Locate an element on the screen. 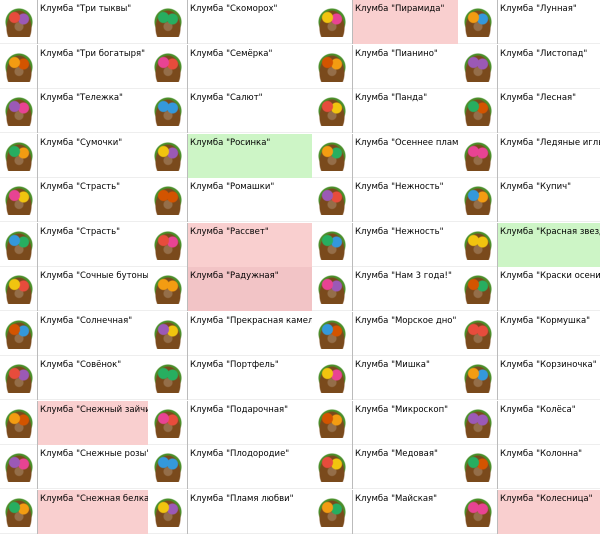  item-label: Клумба "Прекрасная камелия" is located at coordinates (249, 333).